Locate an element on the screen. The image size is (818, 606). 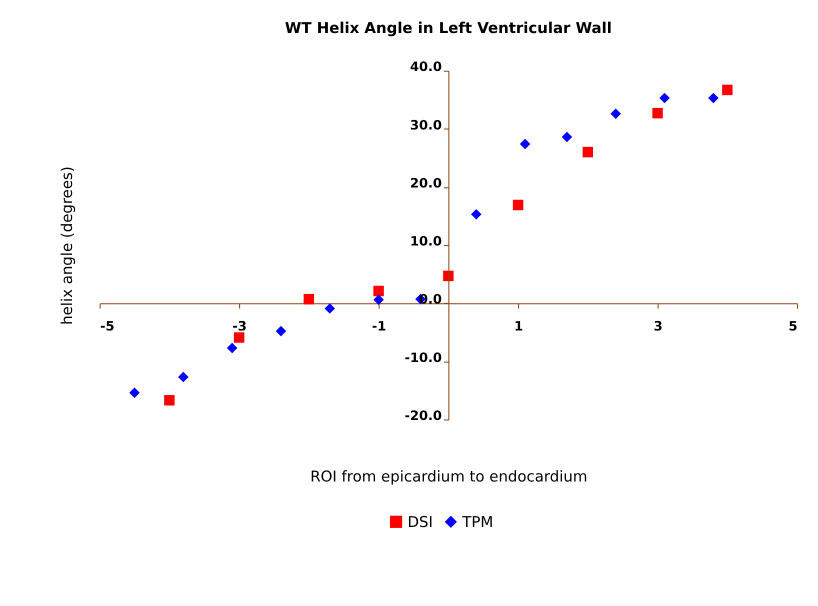
y-tick-label: -10.0 is located at coordinates (423, 358).